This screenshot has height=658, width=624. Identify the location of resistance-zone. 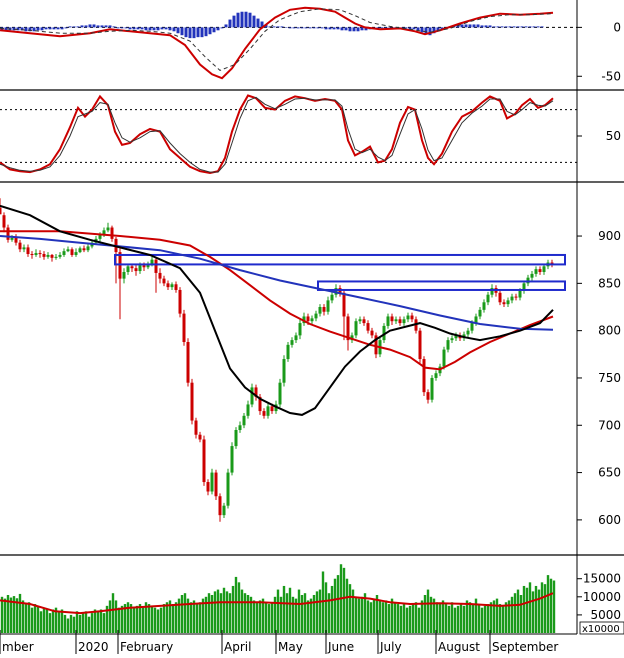
(441, 285).